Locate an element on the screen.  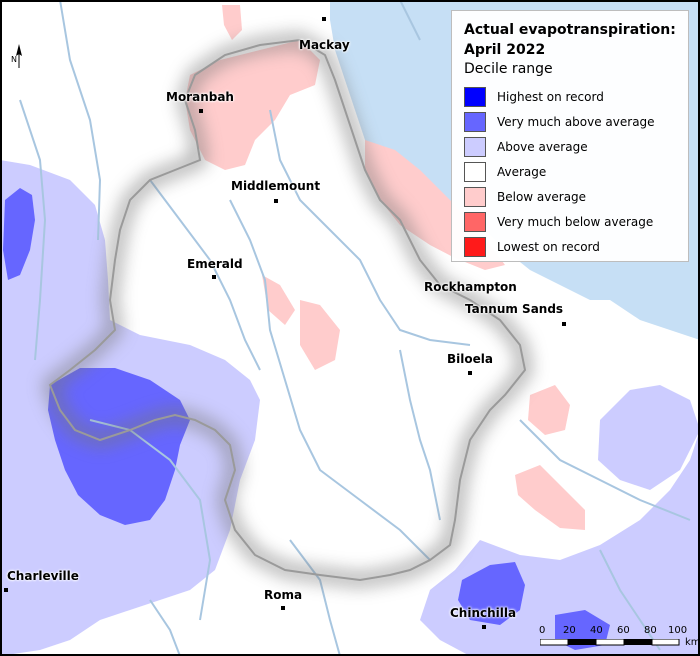
region-below-average-mid is located at coordinates (320, 335).